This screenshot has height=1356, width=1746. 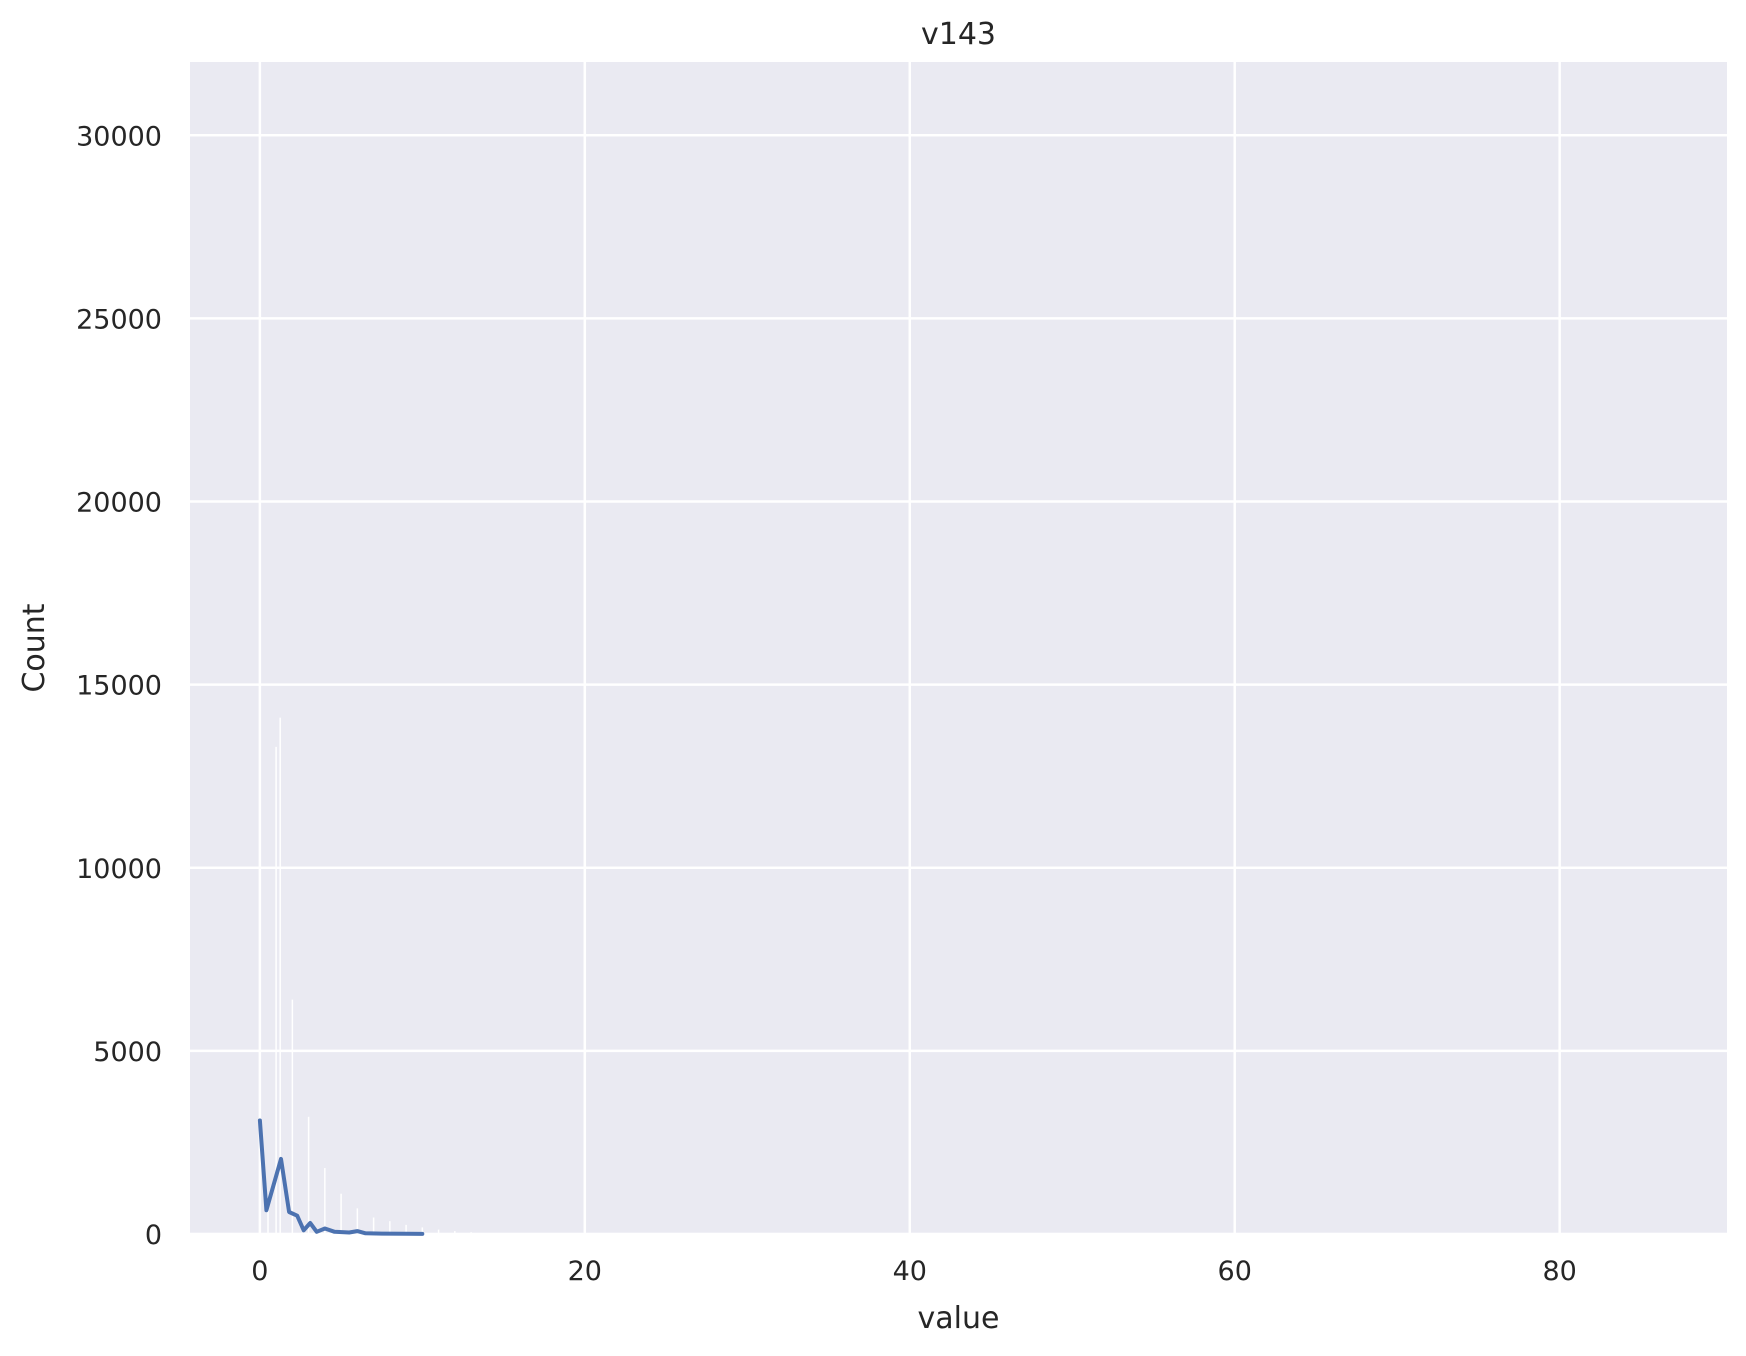 I want to click on x-tick-label: 20, so click(x=585, y=1271).